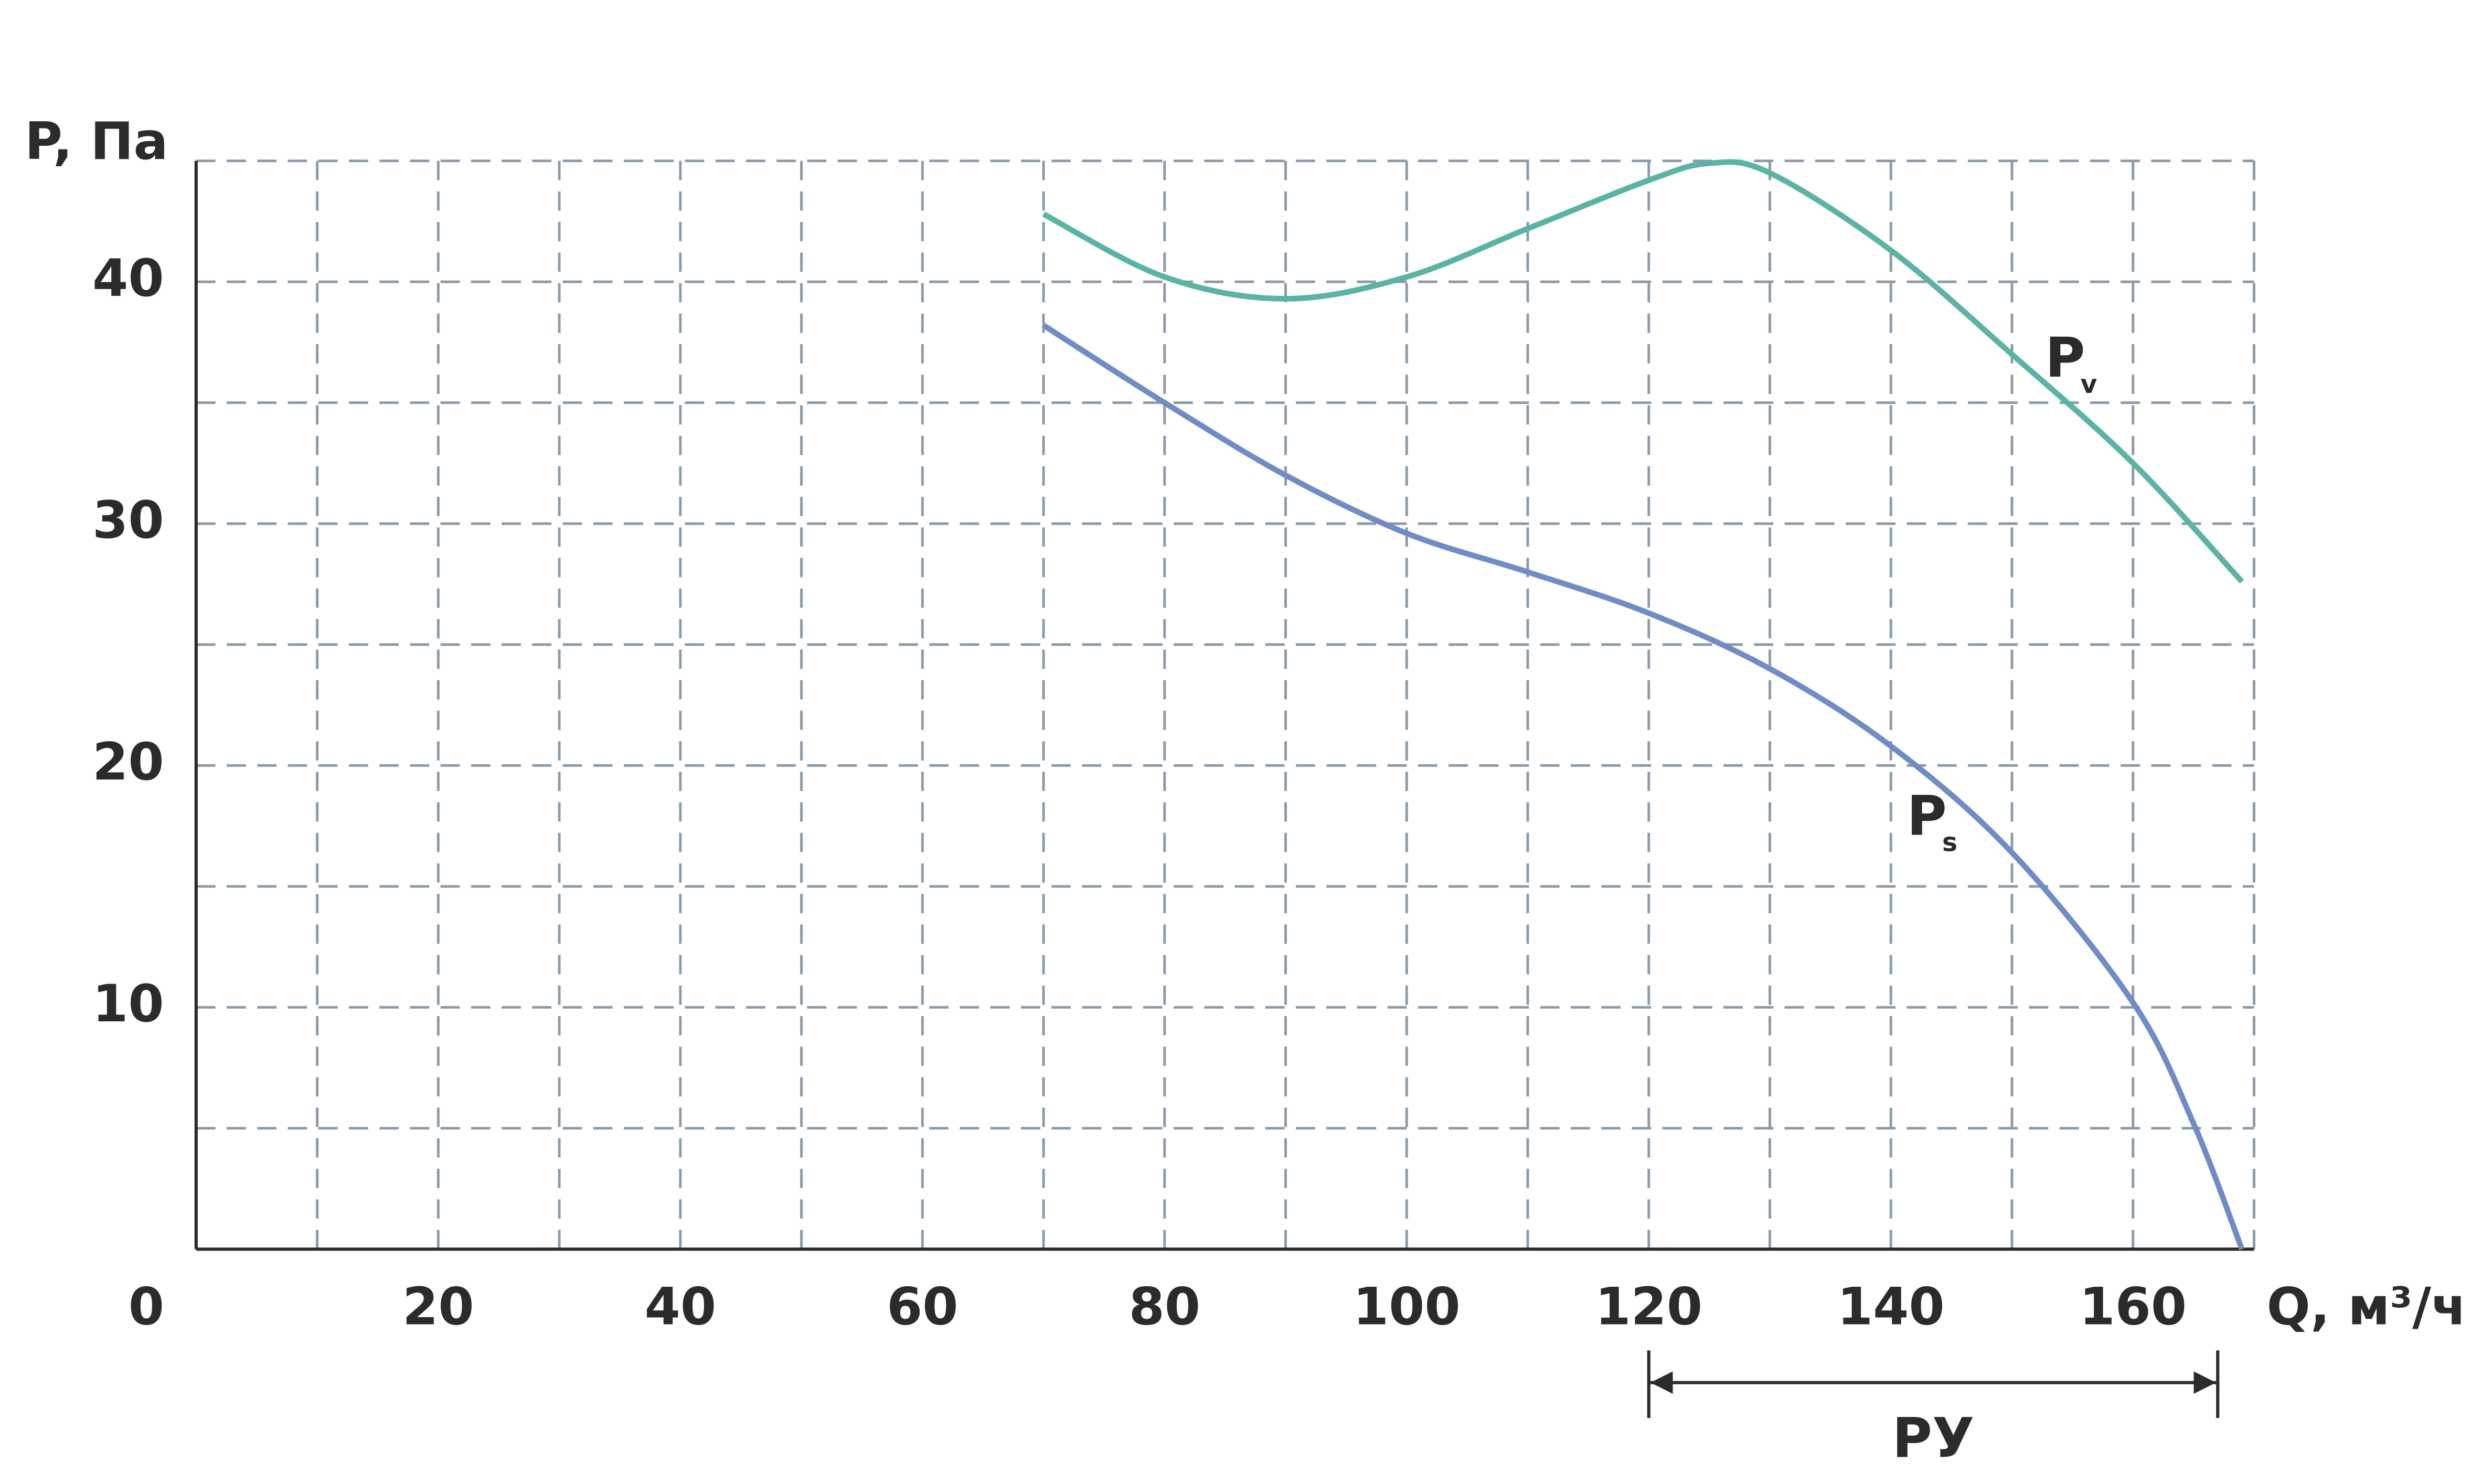  What do you see at coordinates (1648, 1307) in the screenshot?
I see `x-tick-label: 120` at bounding box center [1648, 1307].